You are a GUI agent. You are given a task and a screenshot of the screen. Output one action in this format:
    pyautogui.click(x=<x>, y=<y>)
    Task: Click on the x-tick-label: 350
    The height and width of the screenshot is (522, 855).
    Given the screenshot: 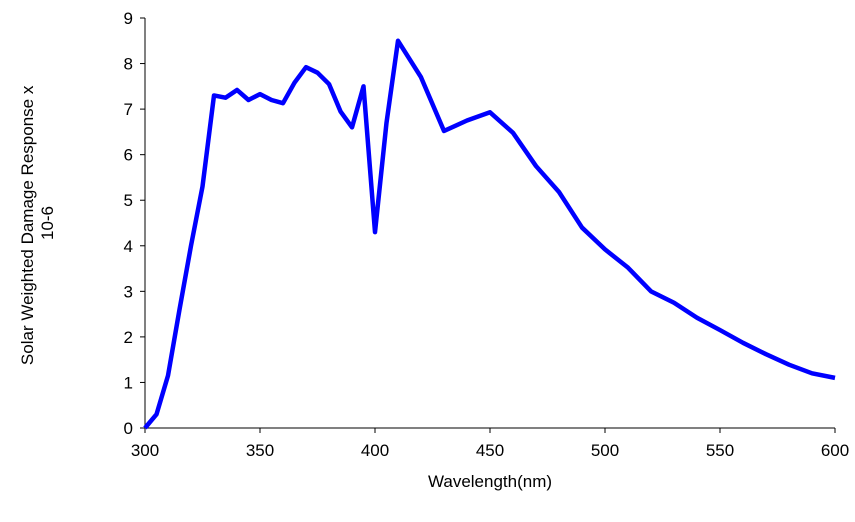 What is the action you would take?
    pyautogui.click(x=260, y=450)
    